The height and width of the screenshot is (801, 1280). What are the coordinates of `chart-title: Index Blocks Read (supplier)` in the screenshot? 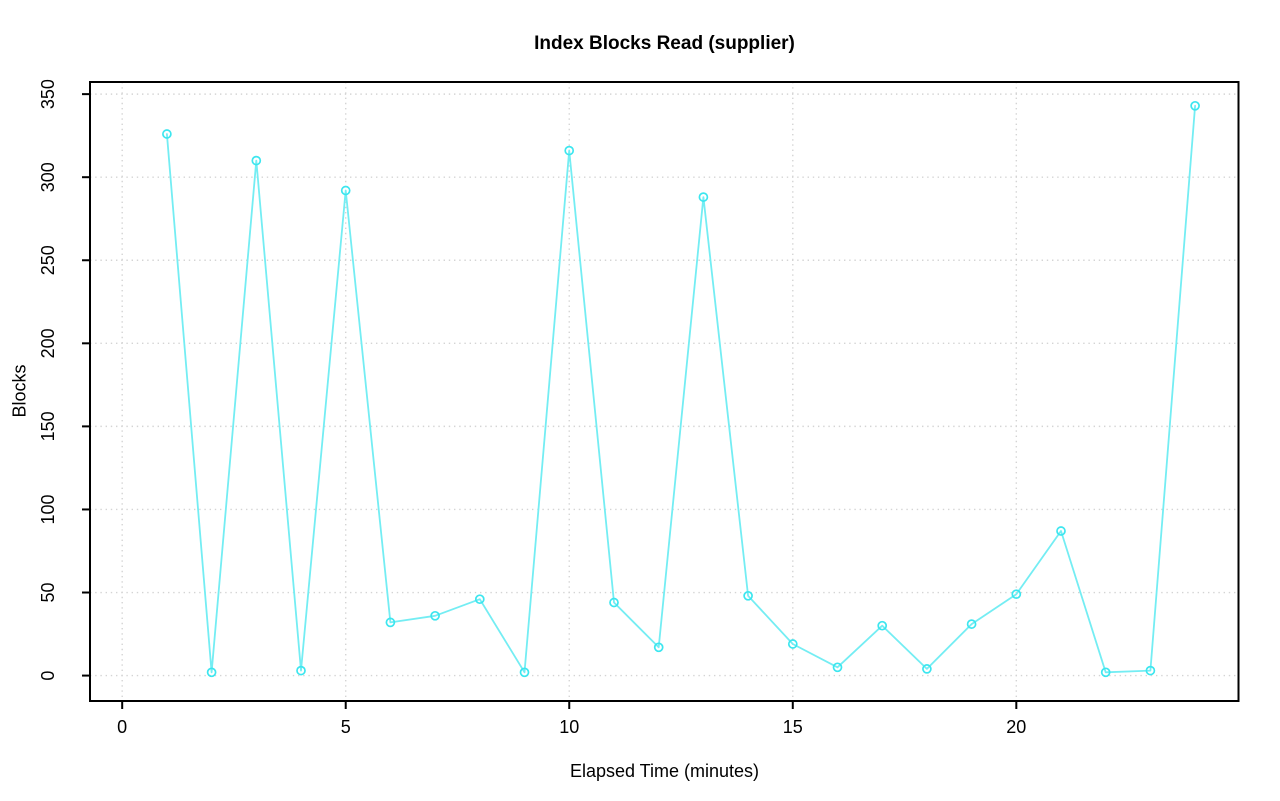 It's located at (664, 43).